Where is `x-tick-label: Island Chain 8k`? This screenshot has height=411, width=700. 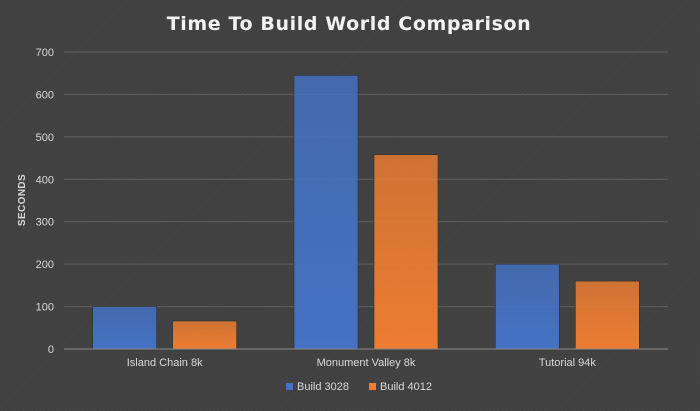
x-tick-label: Island Chain 8k is located at coordinates (165, 363).